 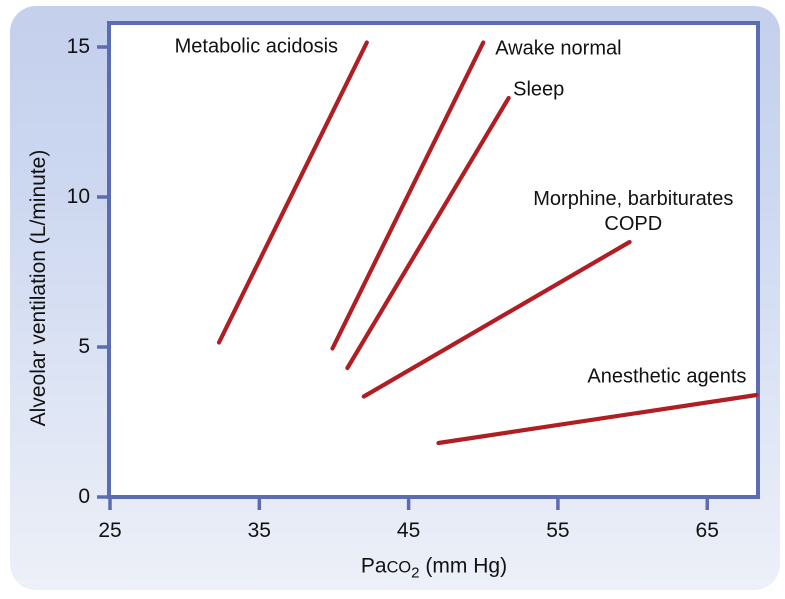 What do you see at coordinates (78, 196) in the screenshot?
I see `y-tick-label: 10` at bounding box center [78, 196].